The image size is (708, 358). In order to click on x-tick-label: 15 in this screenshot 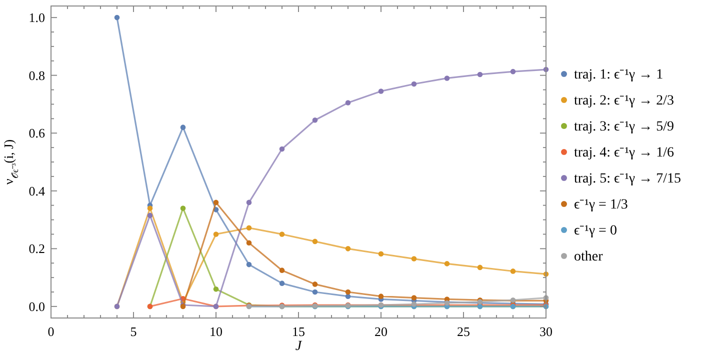, I will do `click(298, 331)`.